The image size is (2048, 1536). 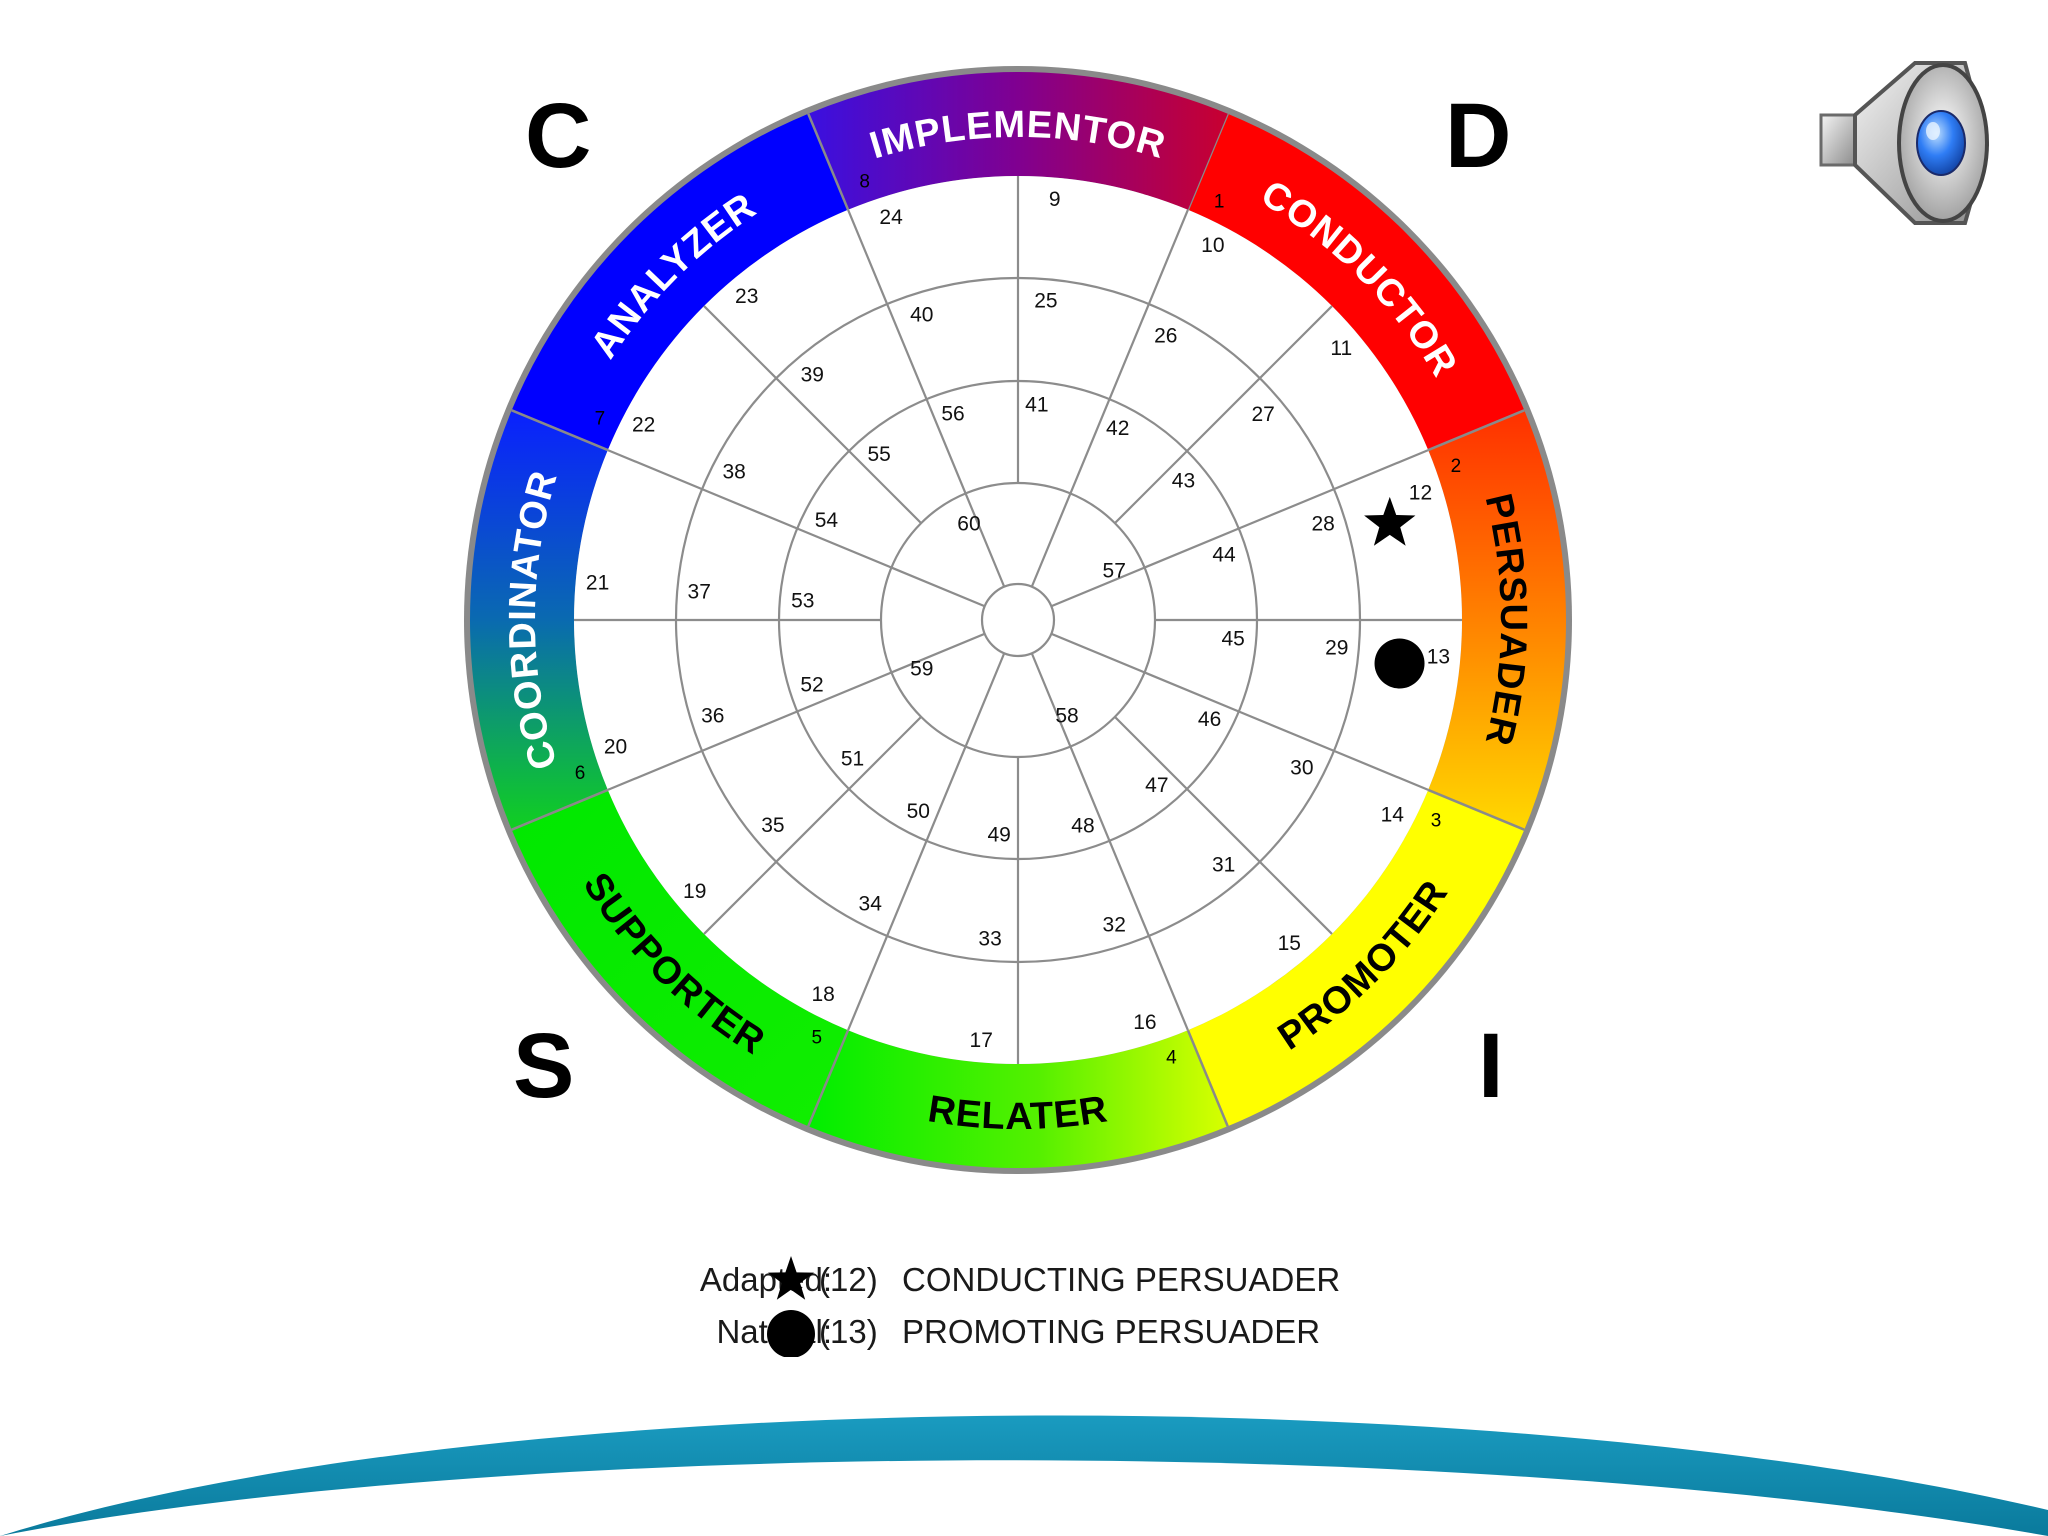 I want to click on legend-adapted-label: Adapted:, so click(x=765, y=1279).